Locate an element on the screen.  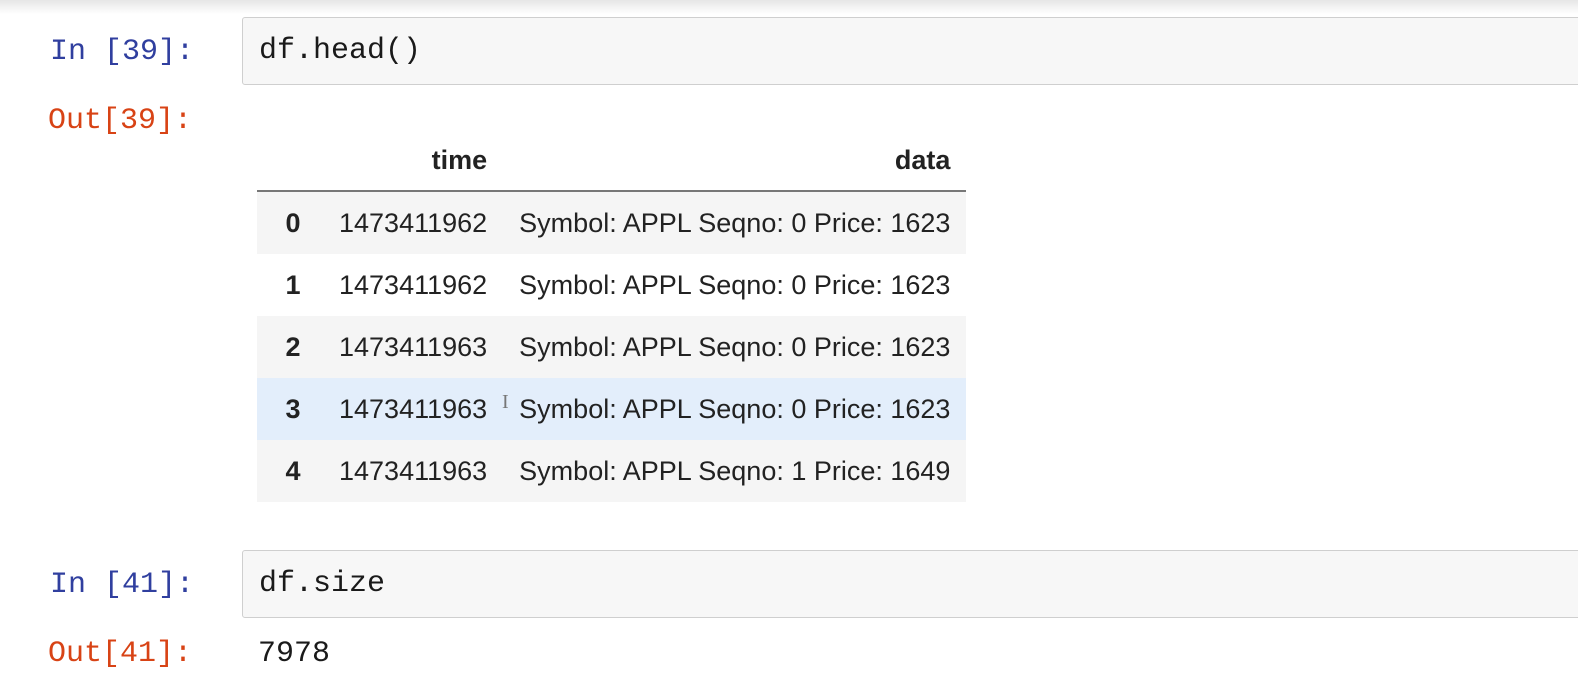
table-header-row: time data is located at coordinates (612, 161).